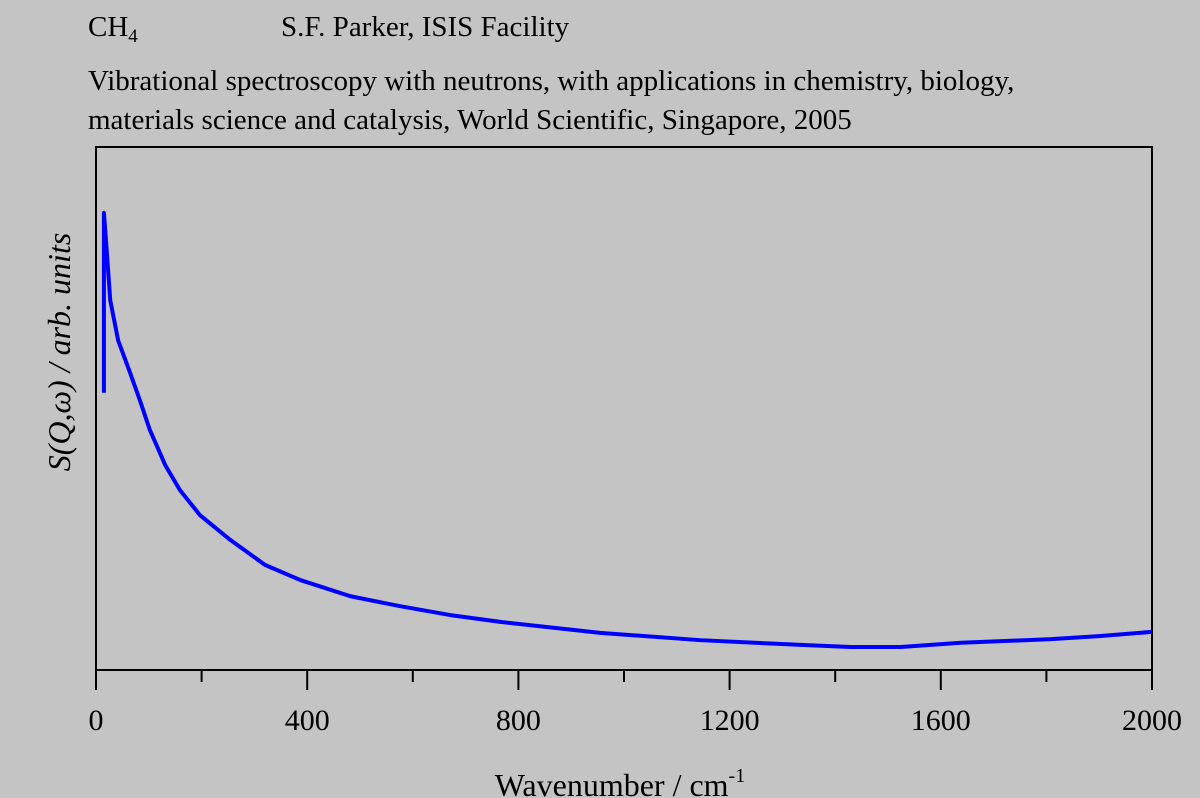 Image resolution: width=1200 pixels, height=798 pixels. I want to click on x-axis-label-text: Wavenumber / cm, so click(612, 782).